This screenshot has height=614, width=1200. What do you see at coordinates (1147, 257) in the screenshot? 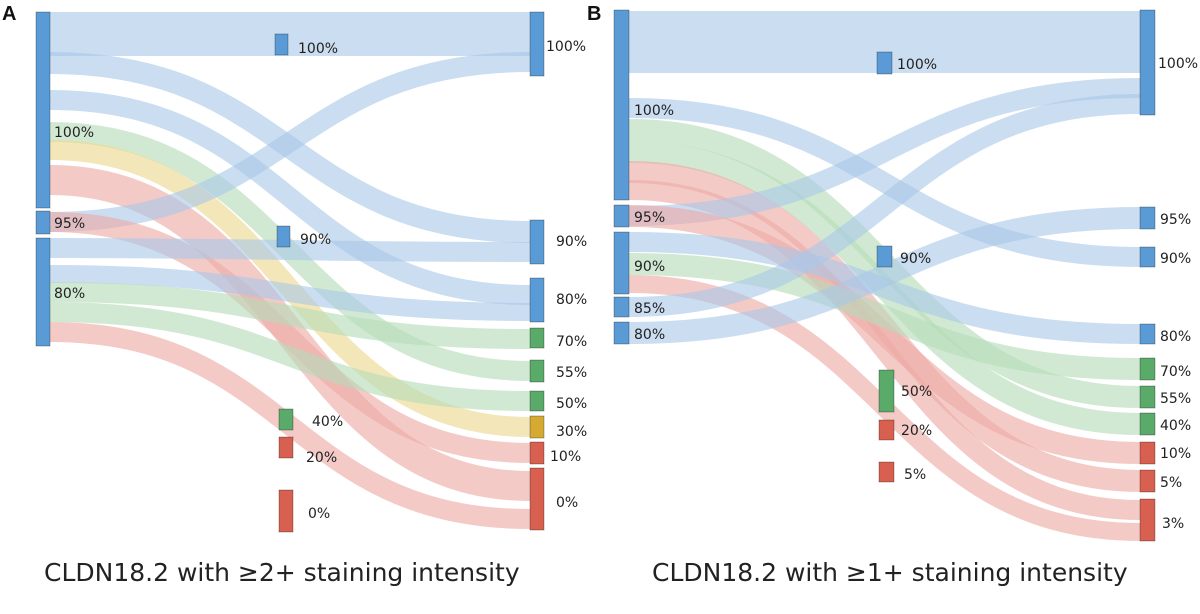
I see `node-b_r90` at bounding box center [1147, 257].